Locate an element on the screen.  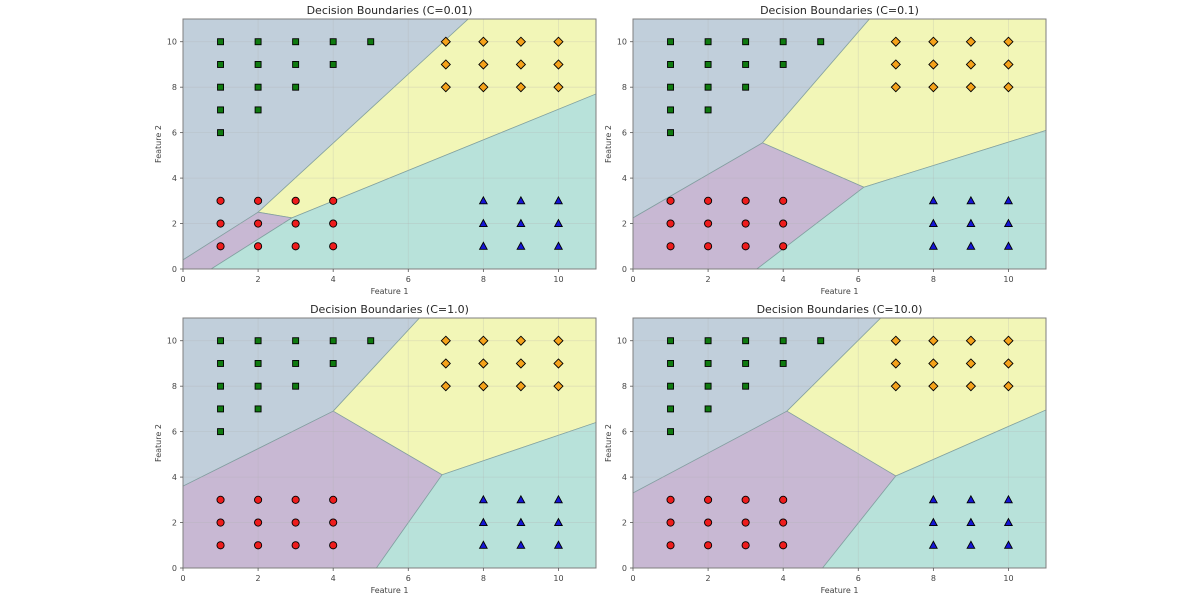
ticks: 0 2 4 6 8 10 0 2 4 6 8 10 is located at coordinates (365, 161).